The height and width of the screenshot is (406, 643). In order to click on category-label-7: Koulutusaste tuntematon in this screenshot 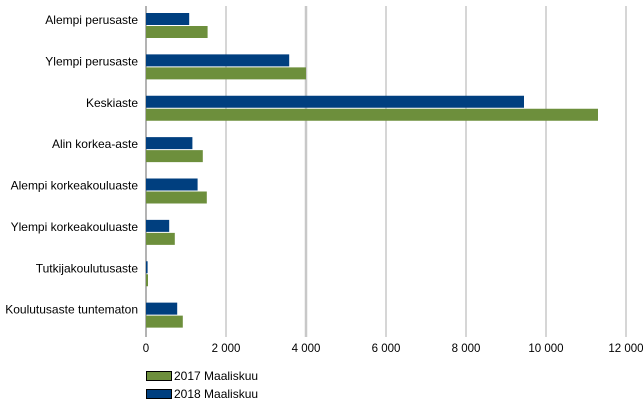, I will do `click(71, 310)`.